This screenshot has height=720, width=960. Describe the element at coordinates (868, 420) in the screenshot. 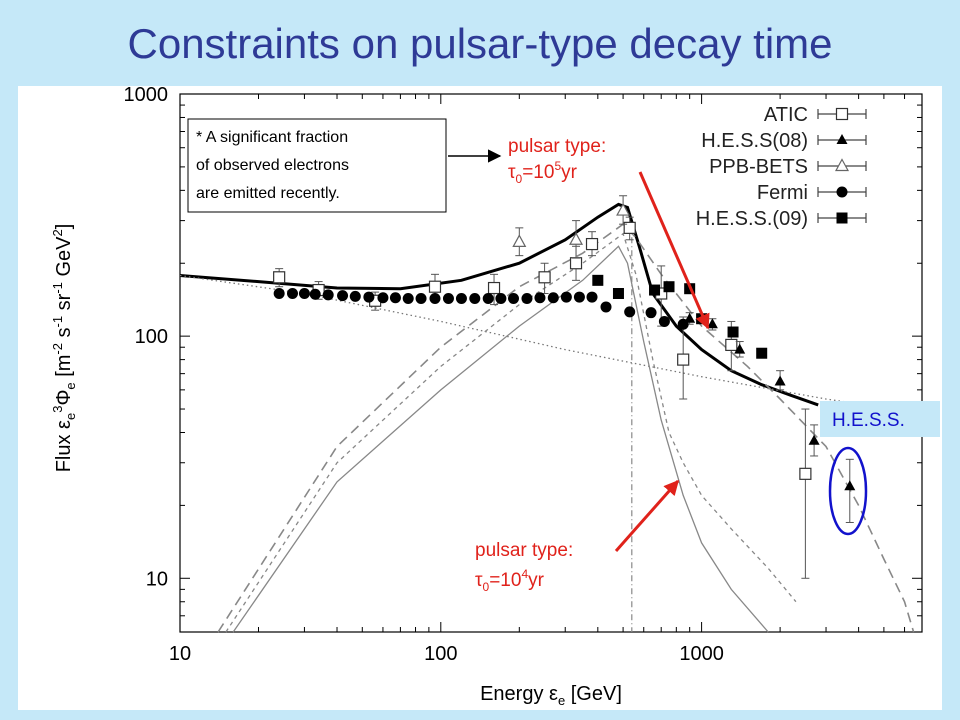

I see `hess-label: H.E.S.S.` at that location.